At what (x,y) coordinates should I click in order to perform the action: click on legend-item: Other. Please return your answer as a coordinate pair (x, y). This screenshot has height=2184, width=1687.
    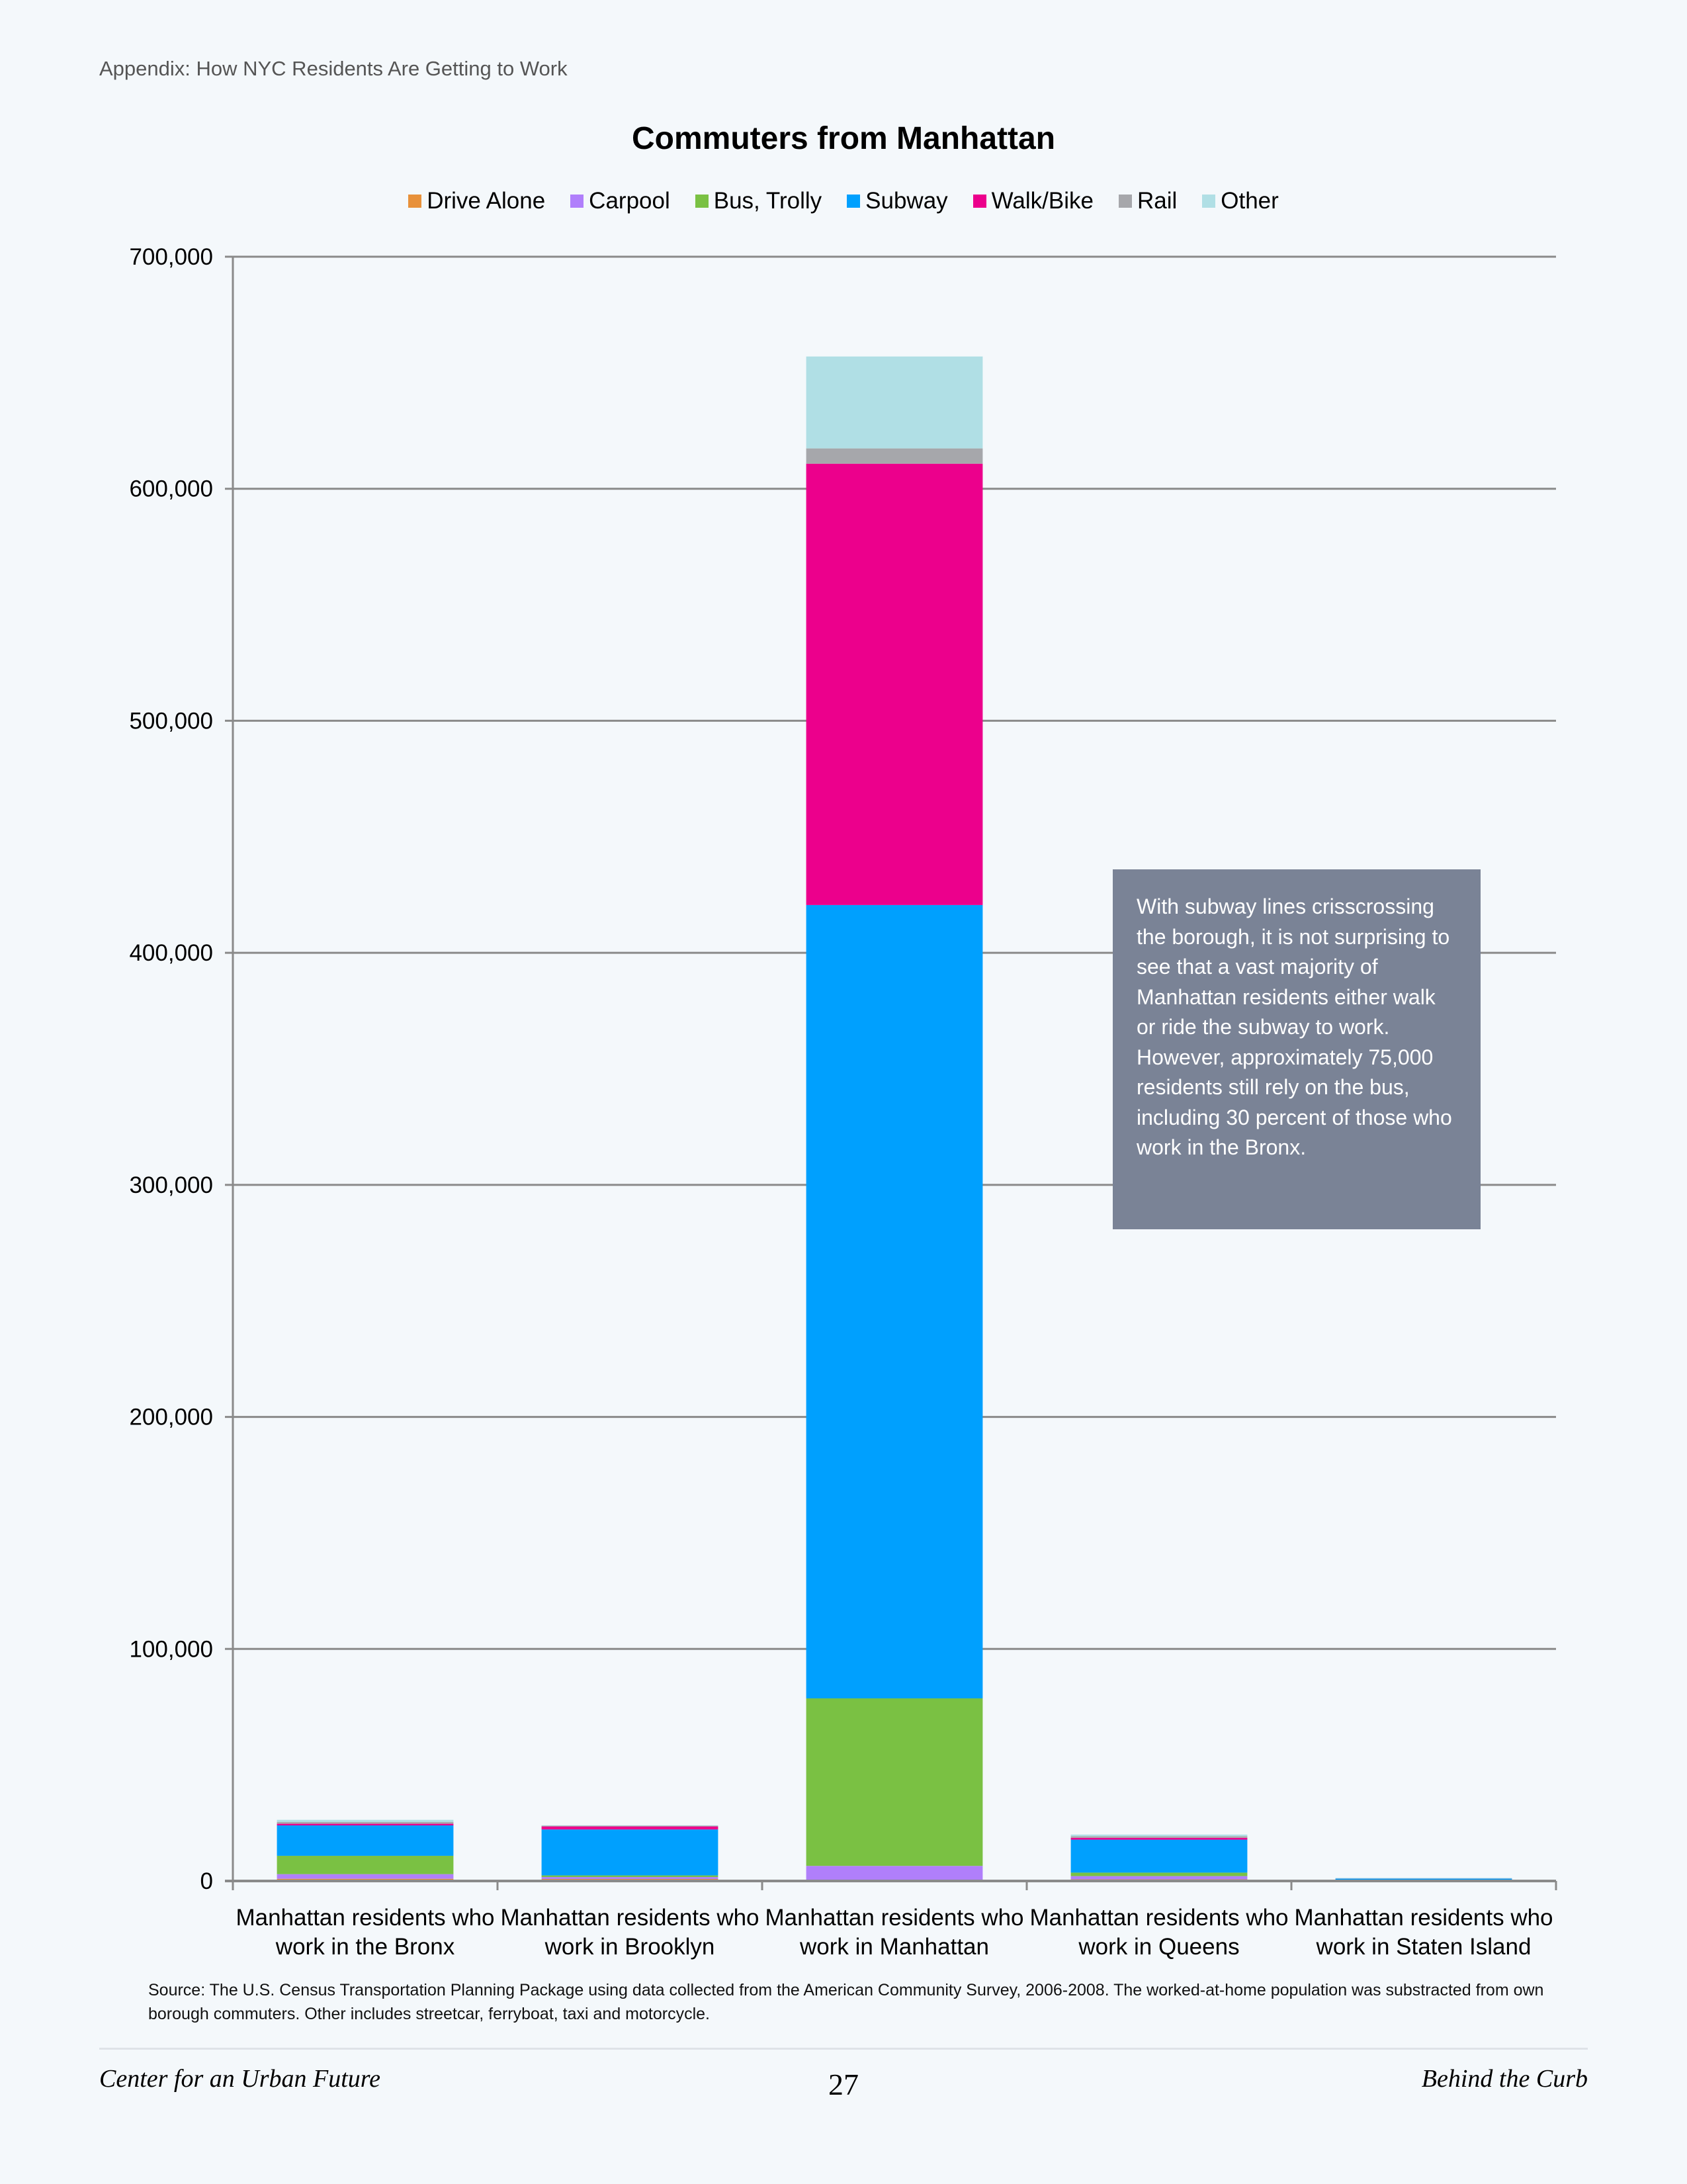
    Looking at the image, I should click on (1240, 201).